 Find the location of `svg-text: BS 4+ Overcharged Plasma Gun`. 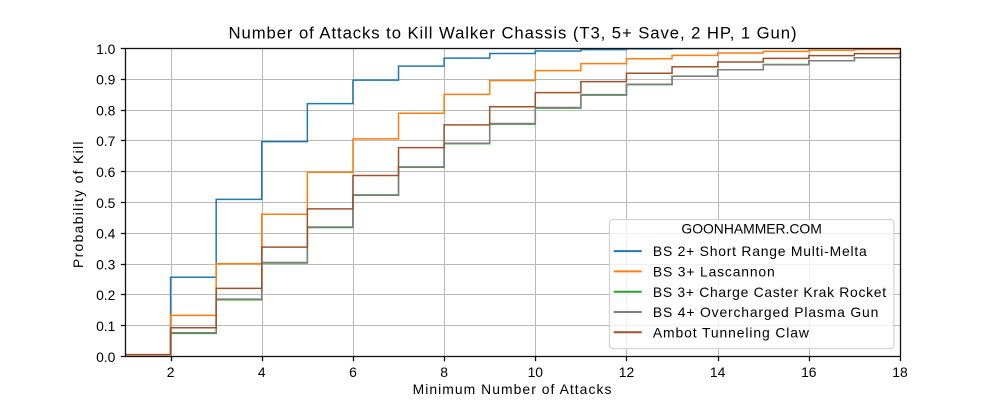

svg-text: BS 4+ Overcharged Plasma Gun is located at coordinates (765, 312).